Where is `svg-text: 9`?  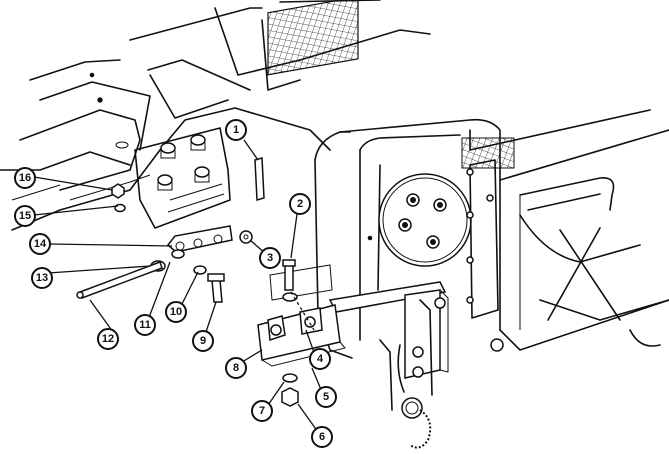
svg-text: 9 is located at coordinates (203, 341).